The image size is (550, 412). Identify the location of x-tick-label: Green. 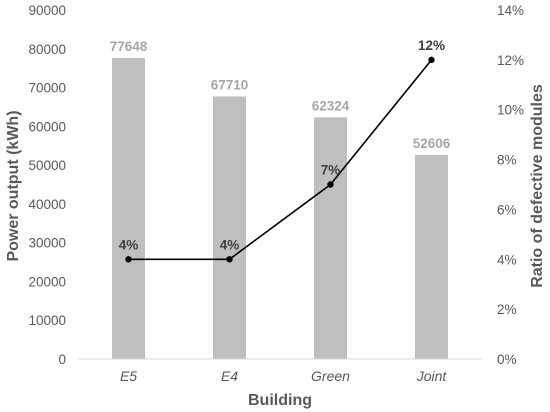
(330, 376).